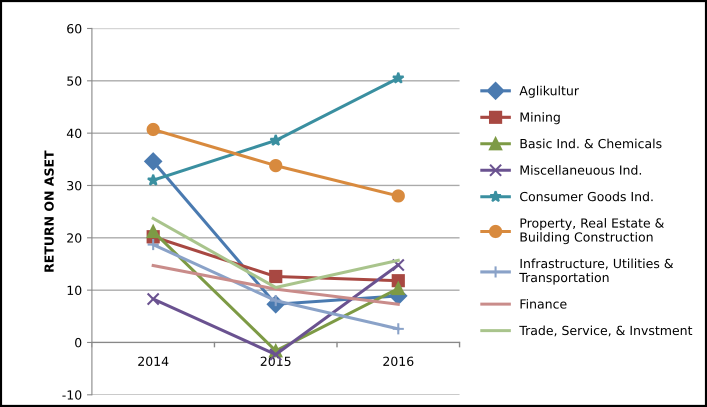 The height and width of the screenshot is (407, 707). I want to click on y-tick-label: 40, so click(74, 133).